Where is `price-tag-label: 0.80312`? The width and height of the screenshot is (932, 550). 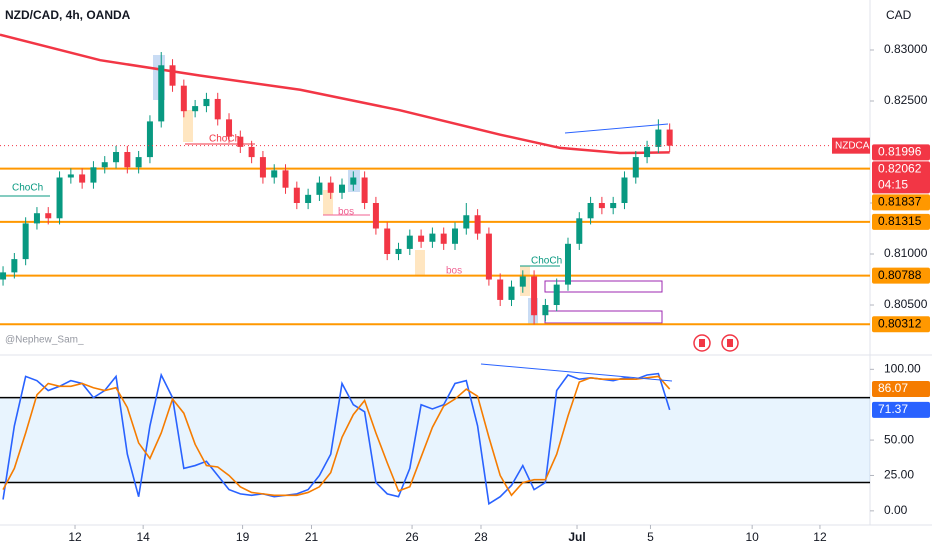 price-tag-label: 0.80312 is located at coordinates (900, 323).